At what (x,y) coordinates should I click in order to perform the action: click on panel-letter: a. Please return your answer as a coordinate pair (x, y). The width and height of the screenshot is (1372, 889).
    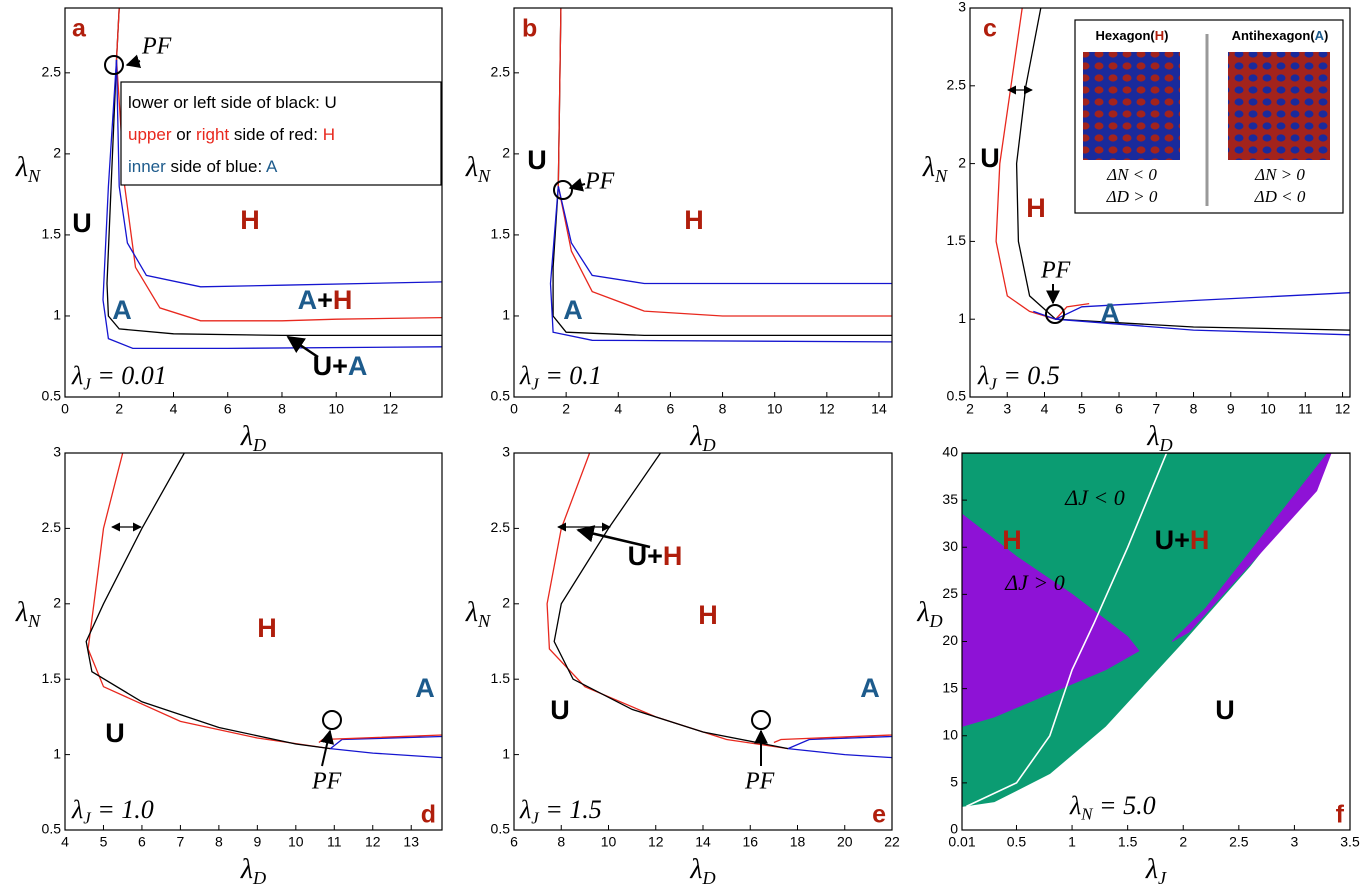
    Looking at the image, I should click on (79, 29).